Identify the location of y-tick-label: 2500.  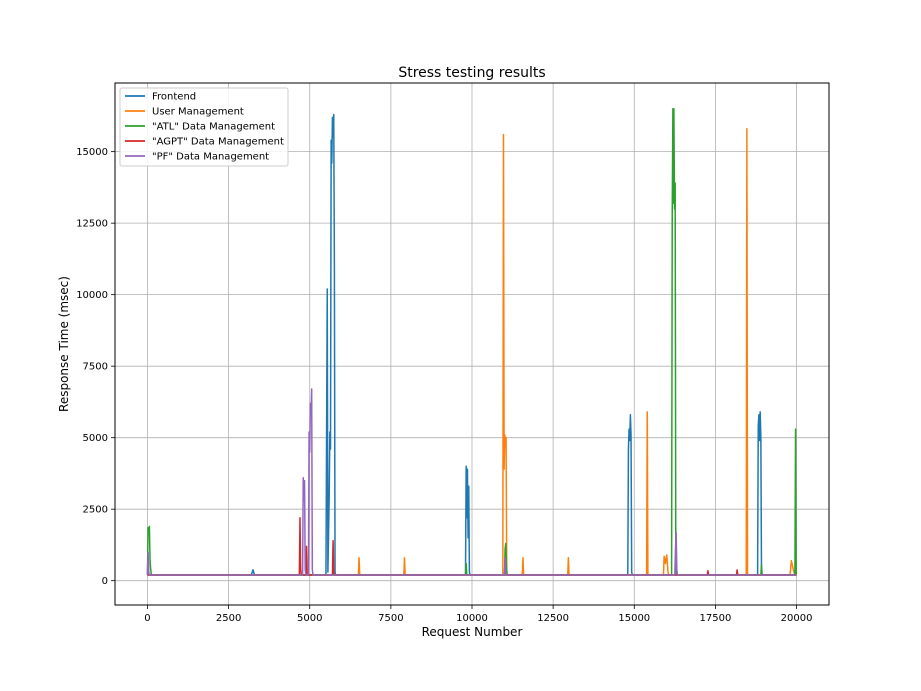
(95, 510).